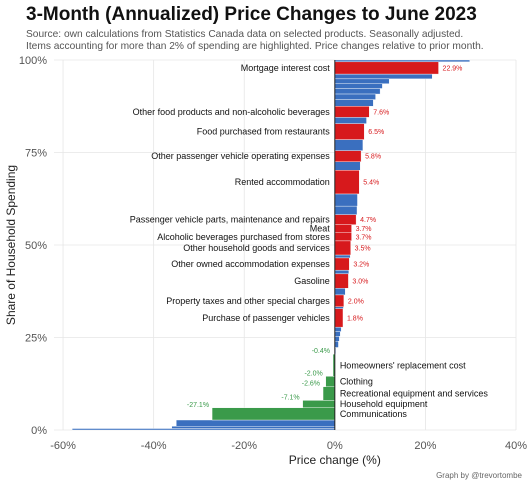 The height and width of the screenshot is (486, 530). What do you see at coordinates (479, 475) in the screenshot?
I see `chart-caption: Graph by @trevortombe` at bounding box center [479, 475].